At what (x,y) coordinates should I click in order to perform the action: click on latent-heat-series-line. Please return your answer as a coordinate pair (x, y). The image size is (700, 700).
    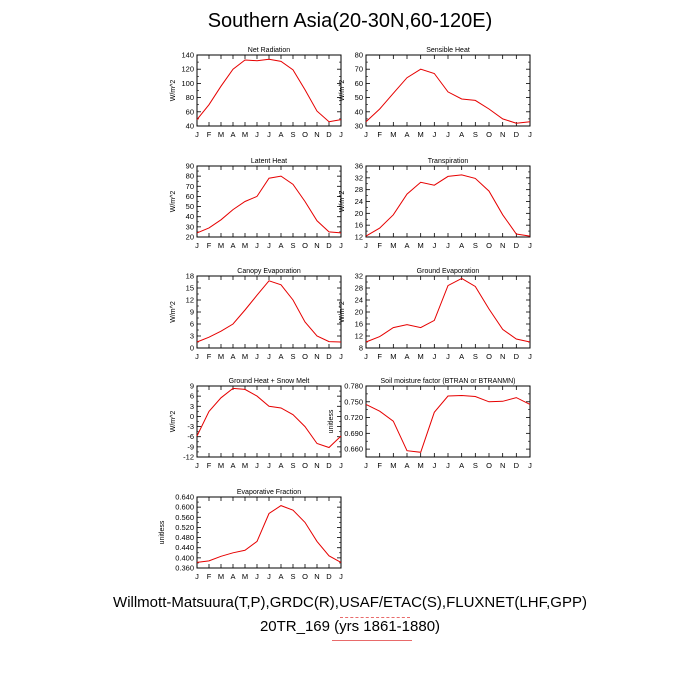
    Looking at the image, I should click on (269, 204).